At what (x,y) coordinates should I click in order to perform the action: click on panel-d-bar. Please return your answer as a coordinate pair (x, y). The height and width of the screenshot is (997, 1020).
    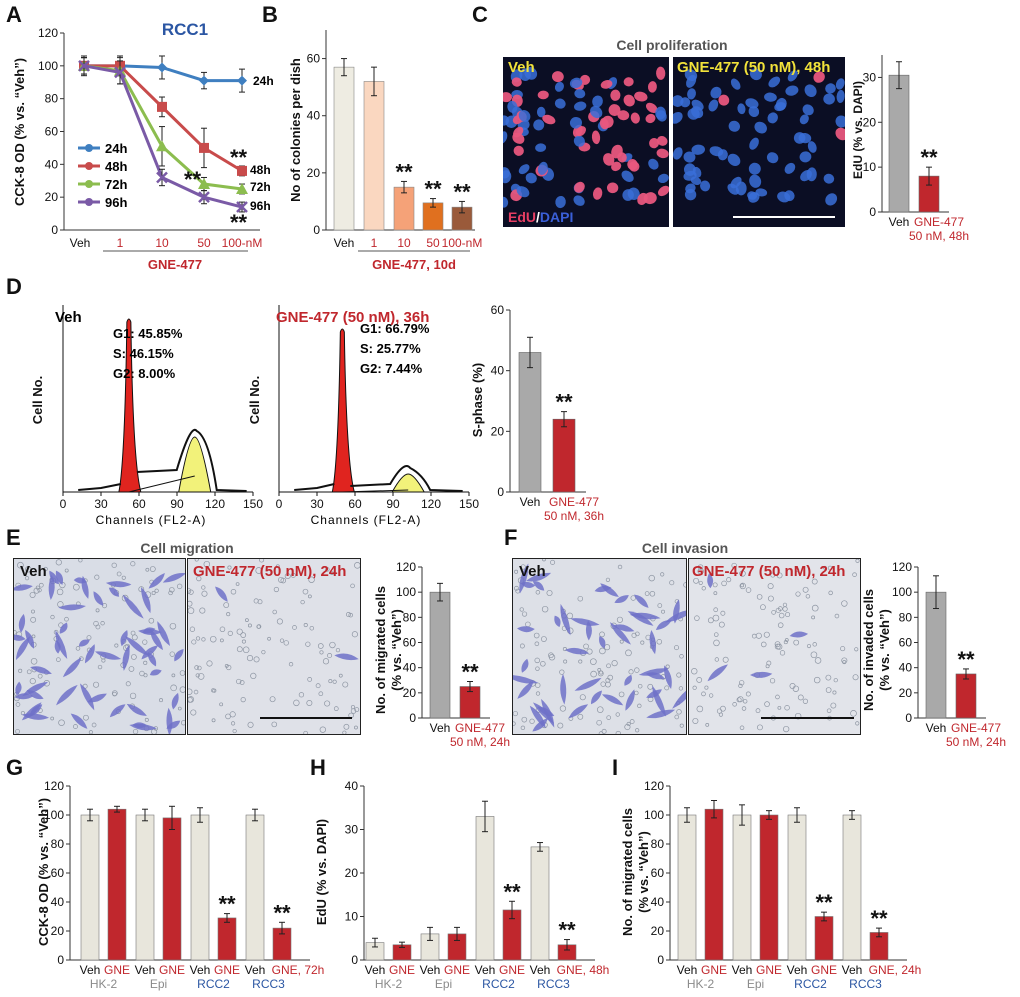
    Looking at the image, I should click on (530, 422).